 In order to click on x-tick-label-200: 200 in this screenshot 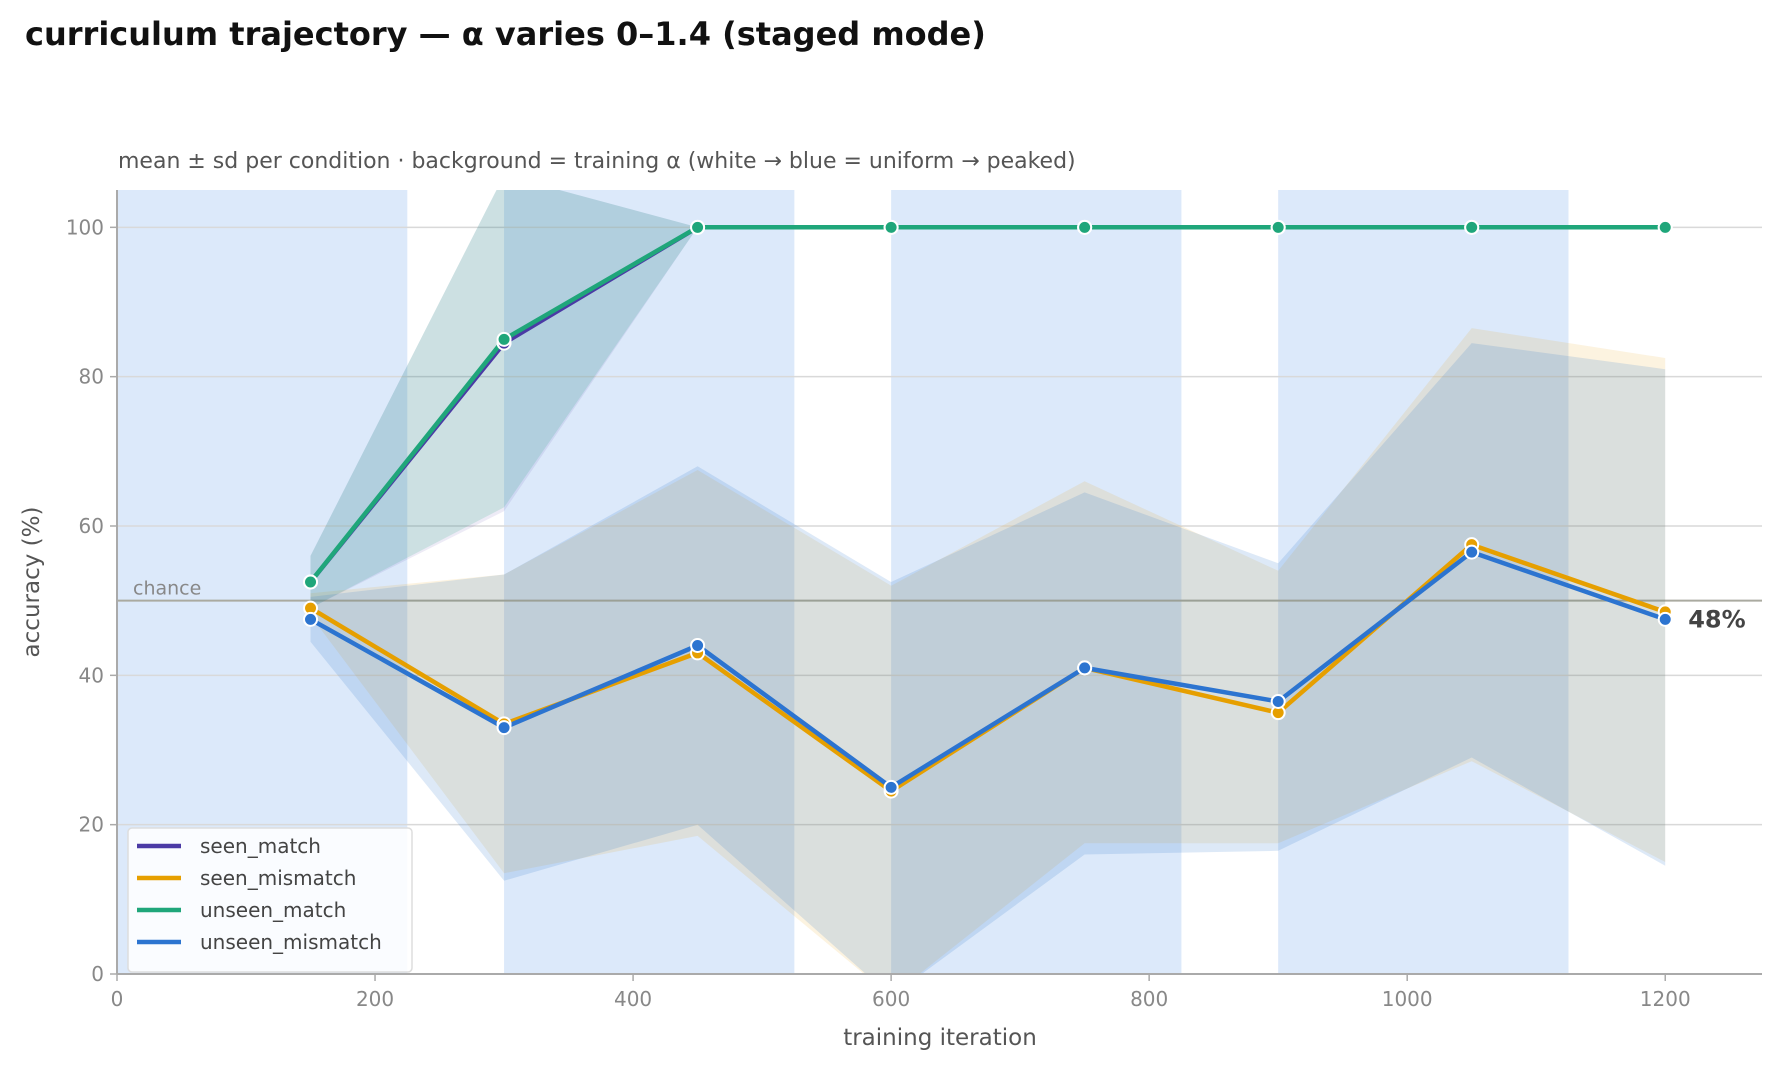, I will do `click(375, 999)`.